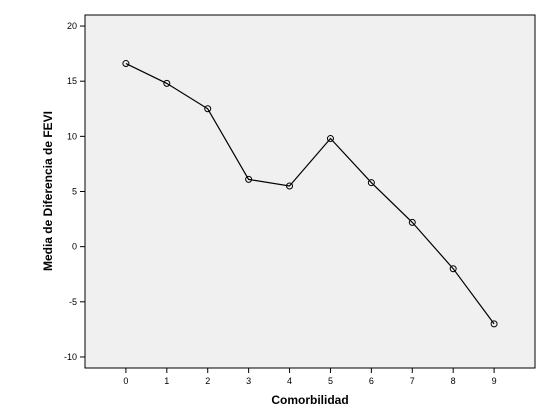  What do you see at coordinates (74, 247) in the screenshot?
I see `y-tick-label: 0` at bounding box center [74, 247].